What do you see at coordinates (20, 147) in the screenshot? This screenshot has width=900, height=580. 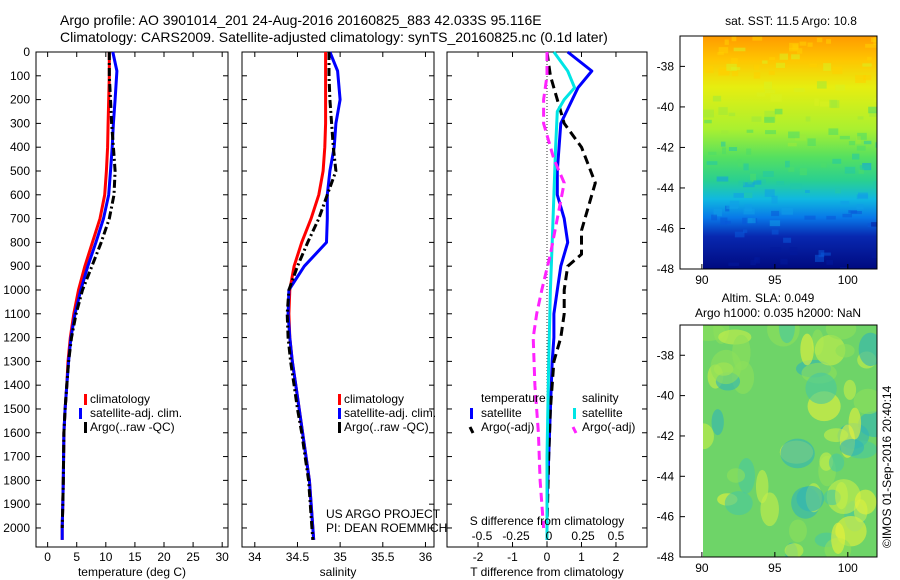 I see `depth-tick-label: 400` at bounding box center [20, 147].